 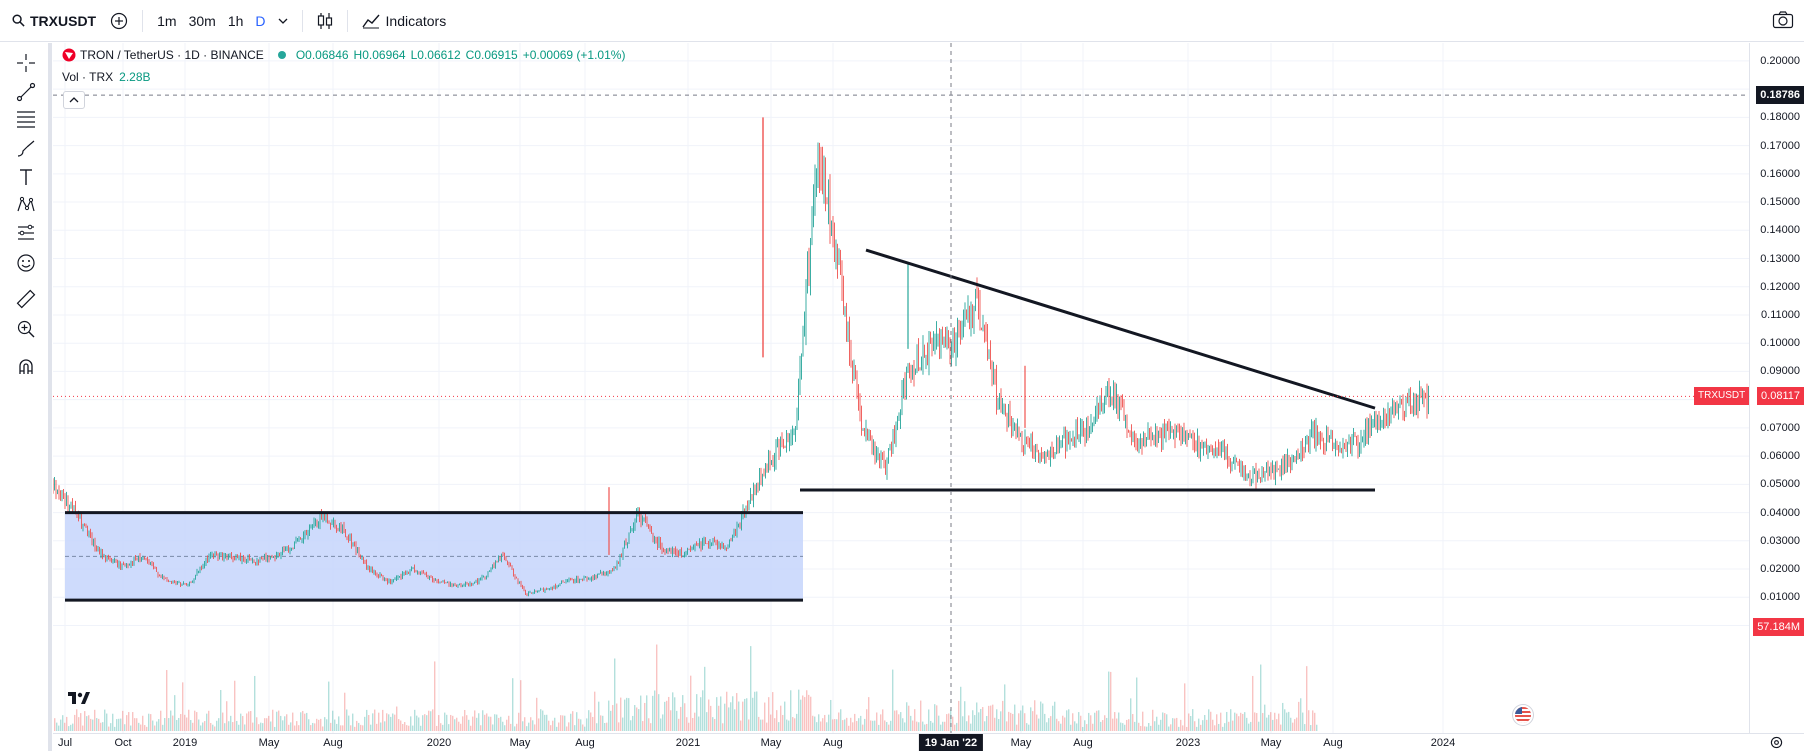 I want to click on price-change: +0.00069 (+1.01%), so click(x=574, y=55).